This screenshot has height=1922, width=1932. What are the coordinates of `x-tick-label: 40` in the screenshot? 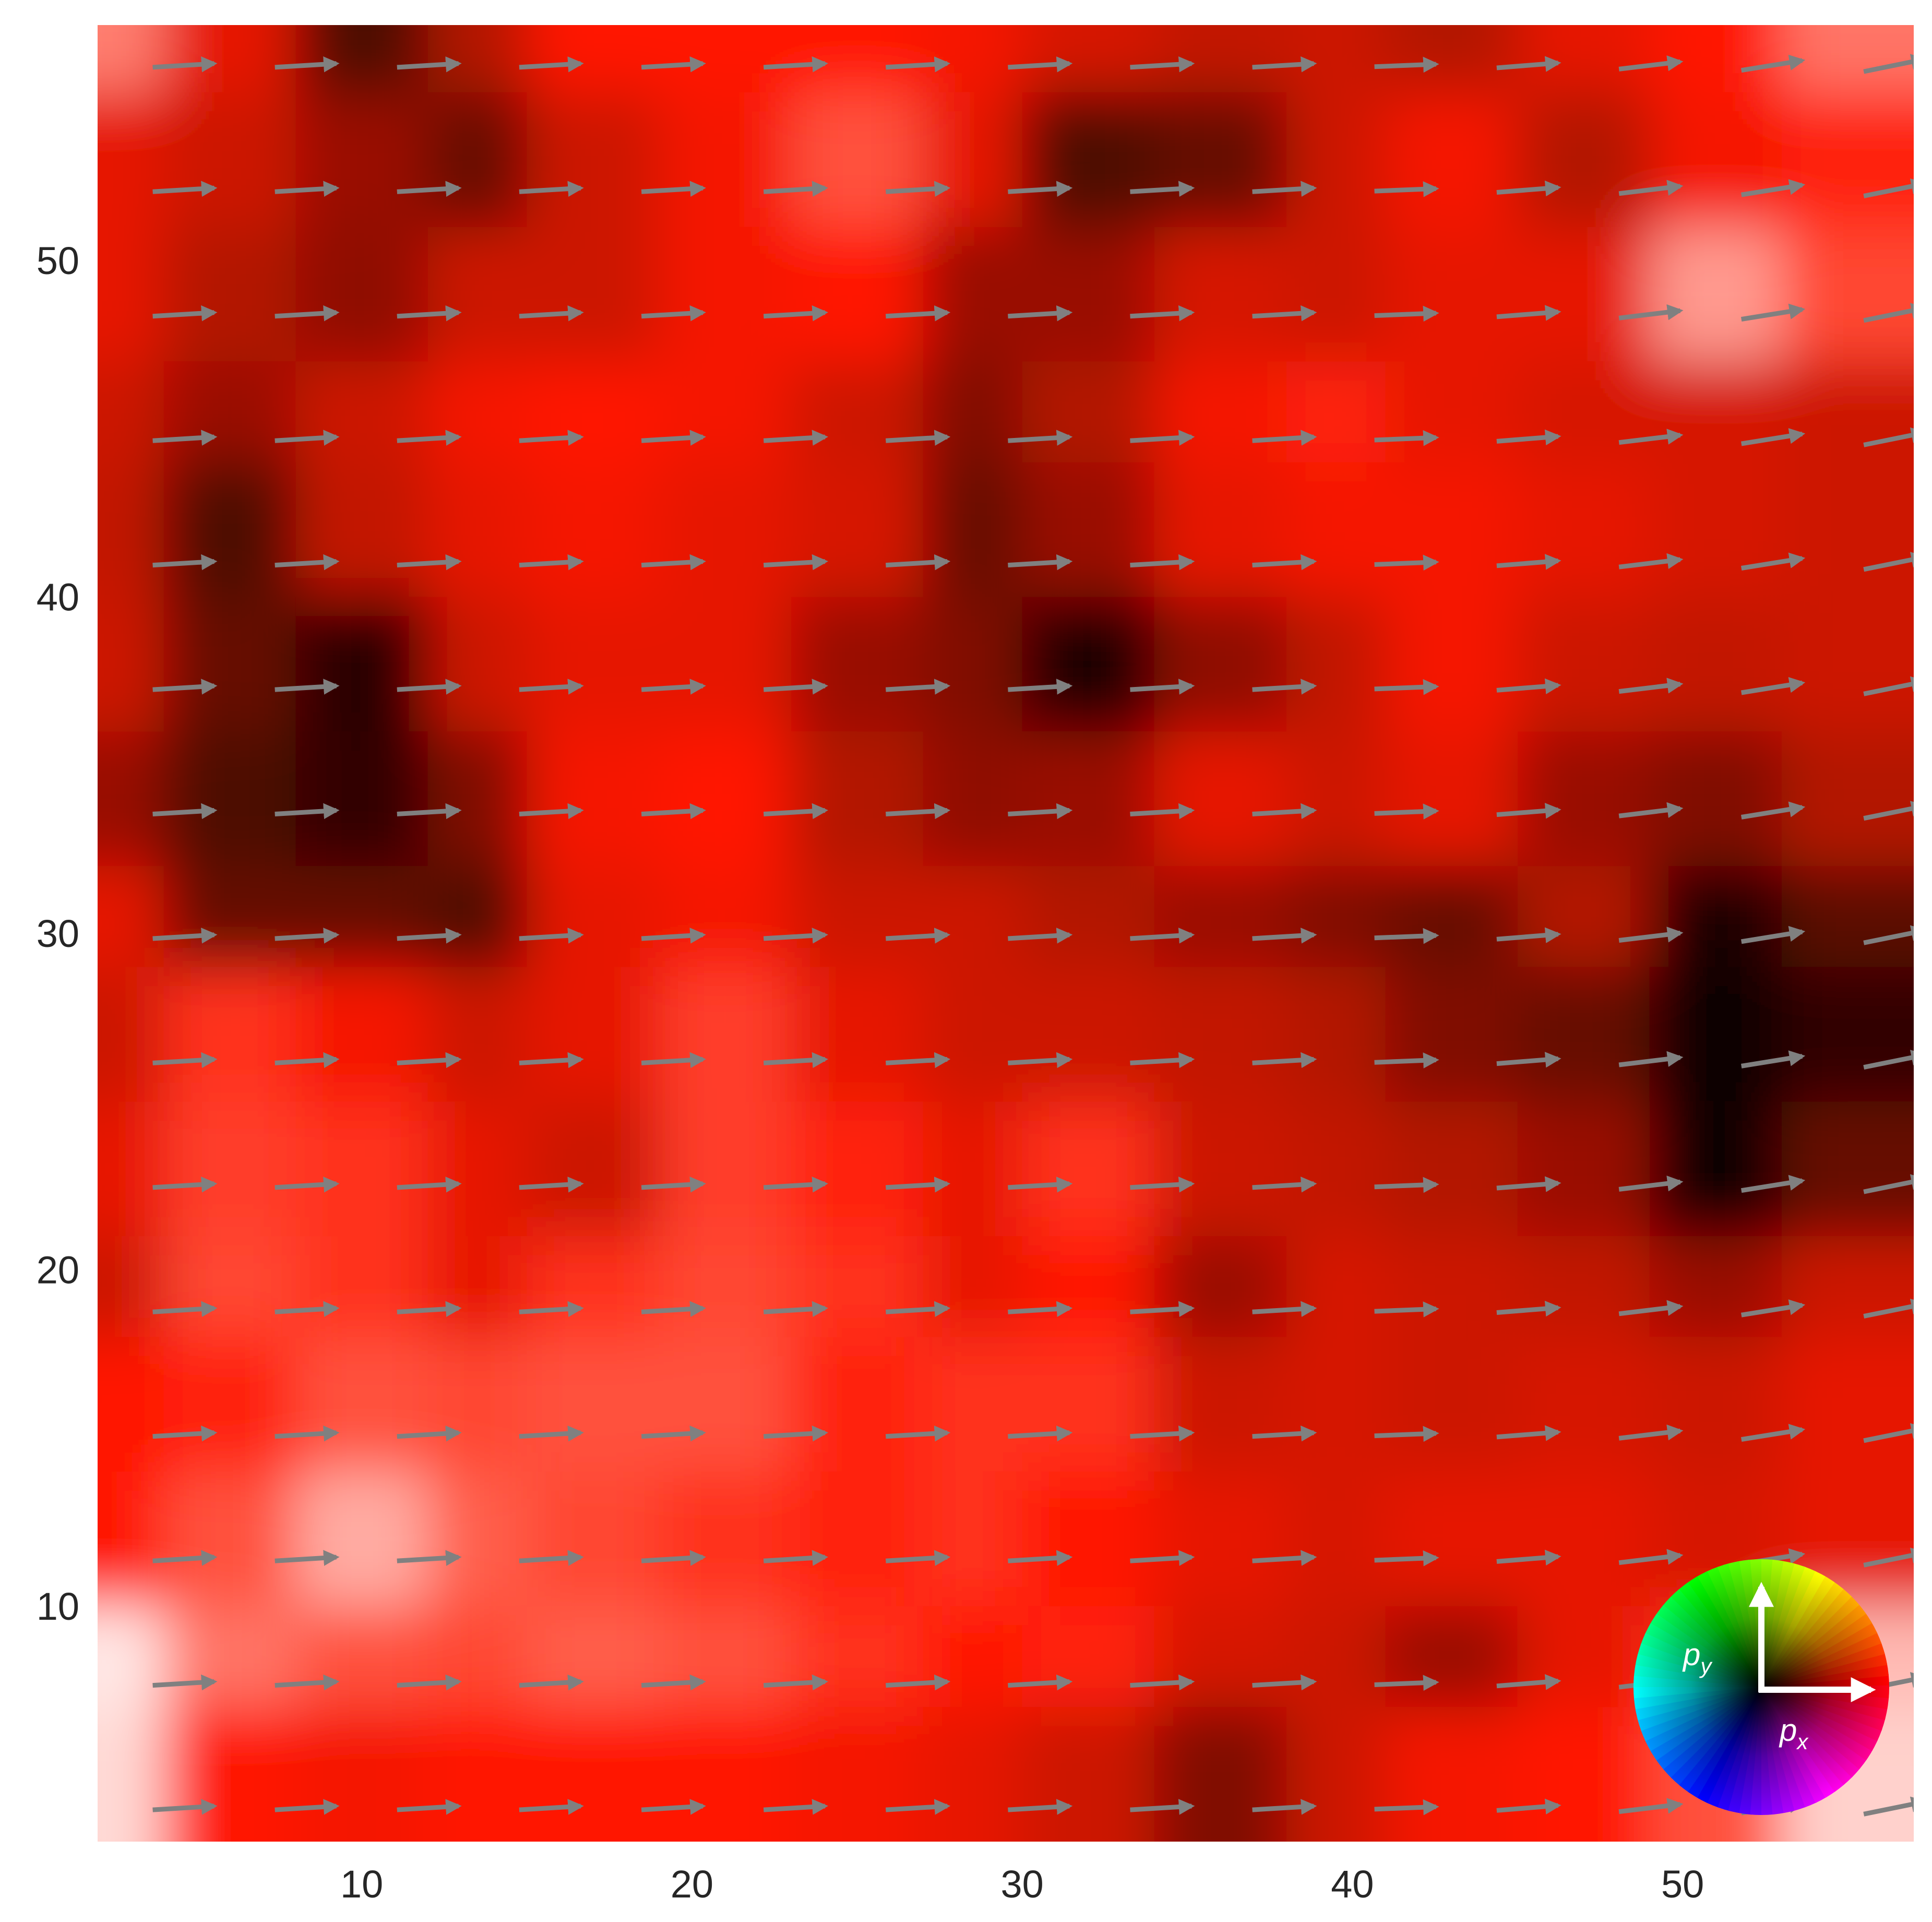 It's located at (1352, 1884).